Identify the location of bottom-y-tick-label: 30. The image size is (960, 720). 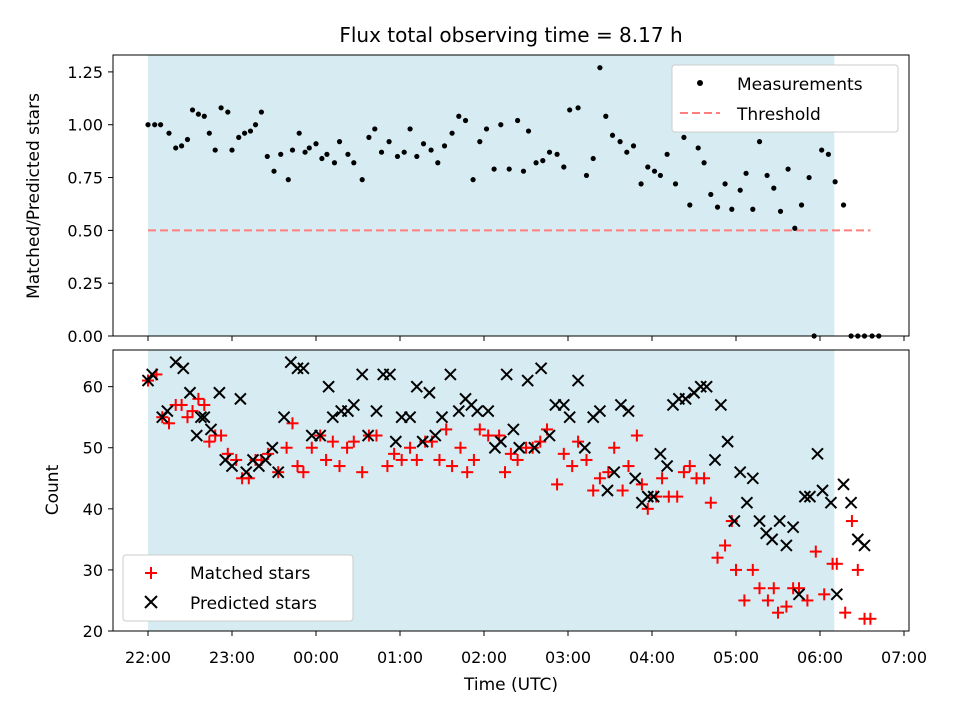
(93, 570).